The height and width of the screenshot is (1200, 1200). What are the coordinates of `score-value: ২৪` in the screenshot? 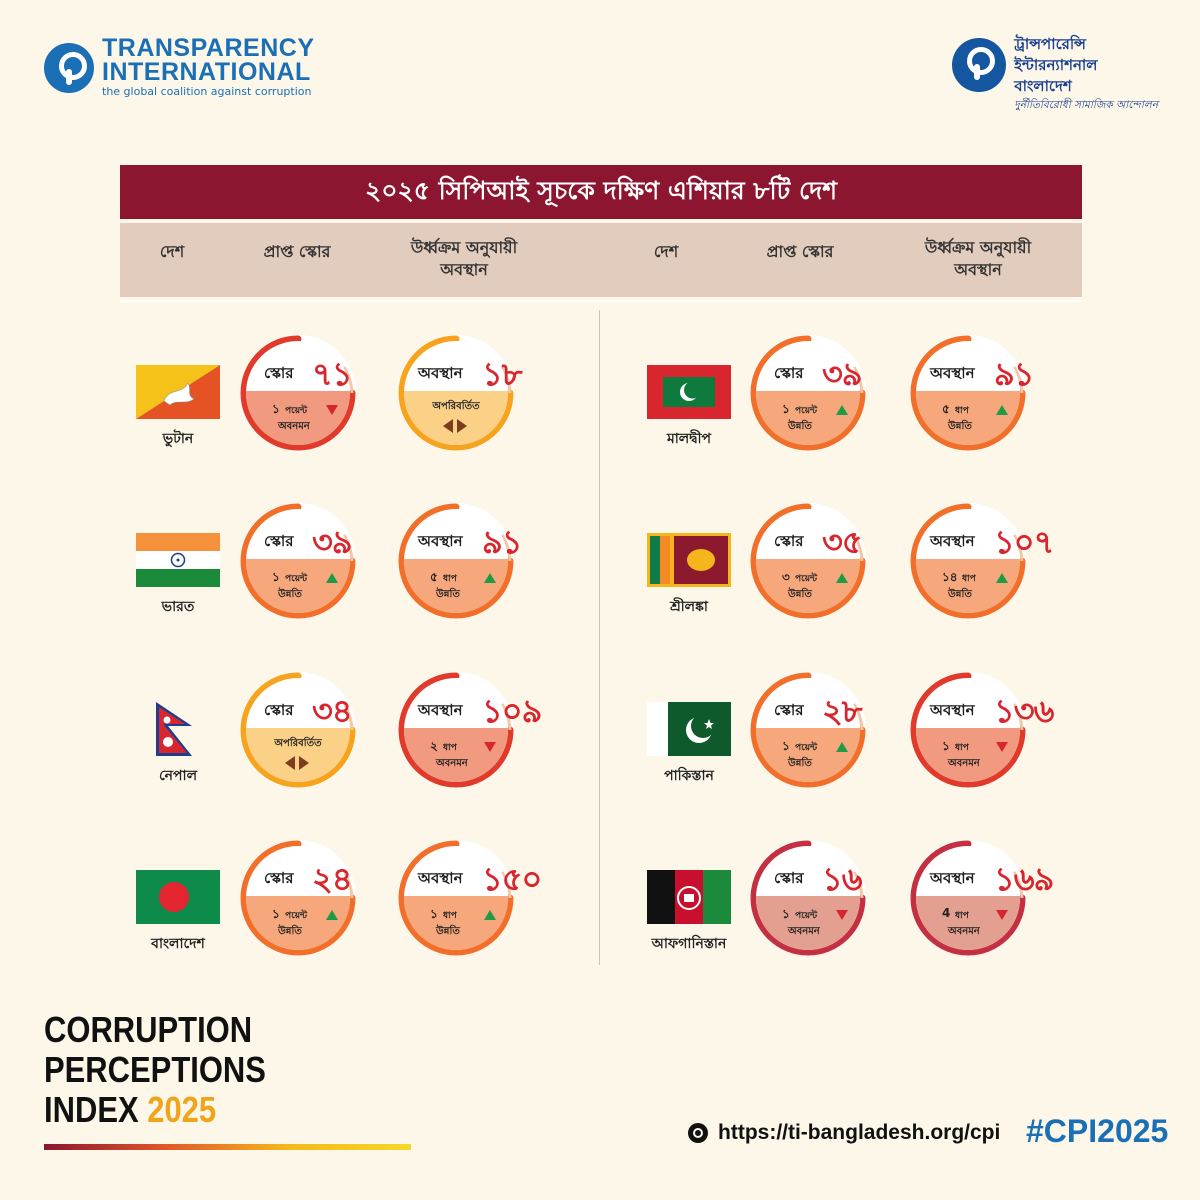 It's located at (332, 879).